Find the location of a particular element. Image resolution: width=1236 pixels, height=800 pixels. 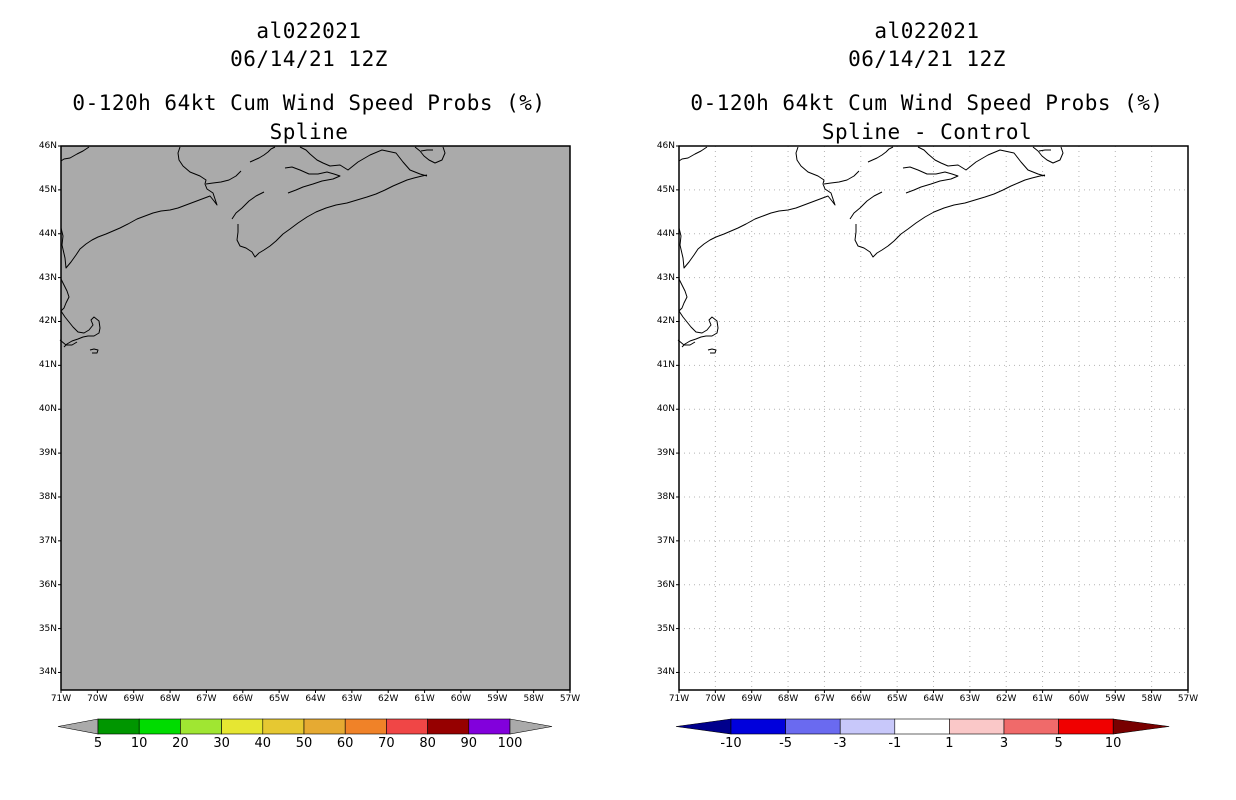

storm-id-title: al022021 is located at coordinates (927, 31).